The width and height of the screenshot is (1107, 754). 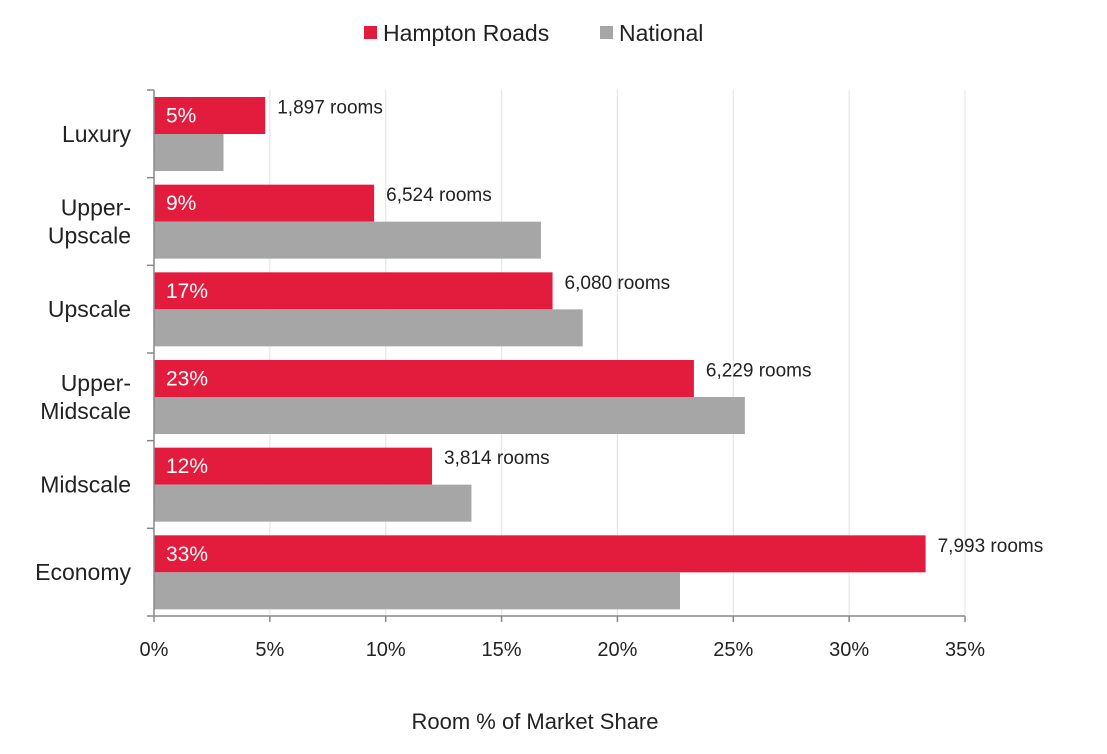 What do you see at coordinates (849, 650) in the screenshot?
I see `x-tick-label: 30%` at bounding box center [849, 650].